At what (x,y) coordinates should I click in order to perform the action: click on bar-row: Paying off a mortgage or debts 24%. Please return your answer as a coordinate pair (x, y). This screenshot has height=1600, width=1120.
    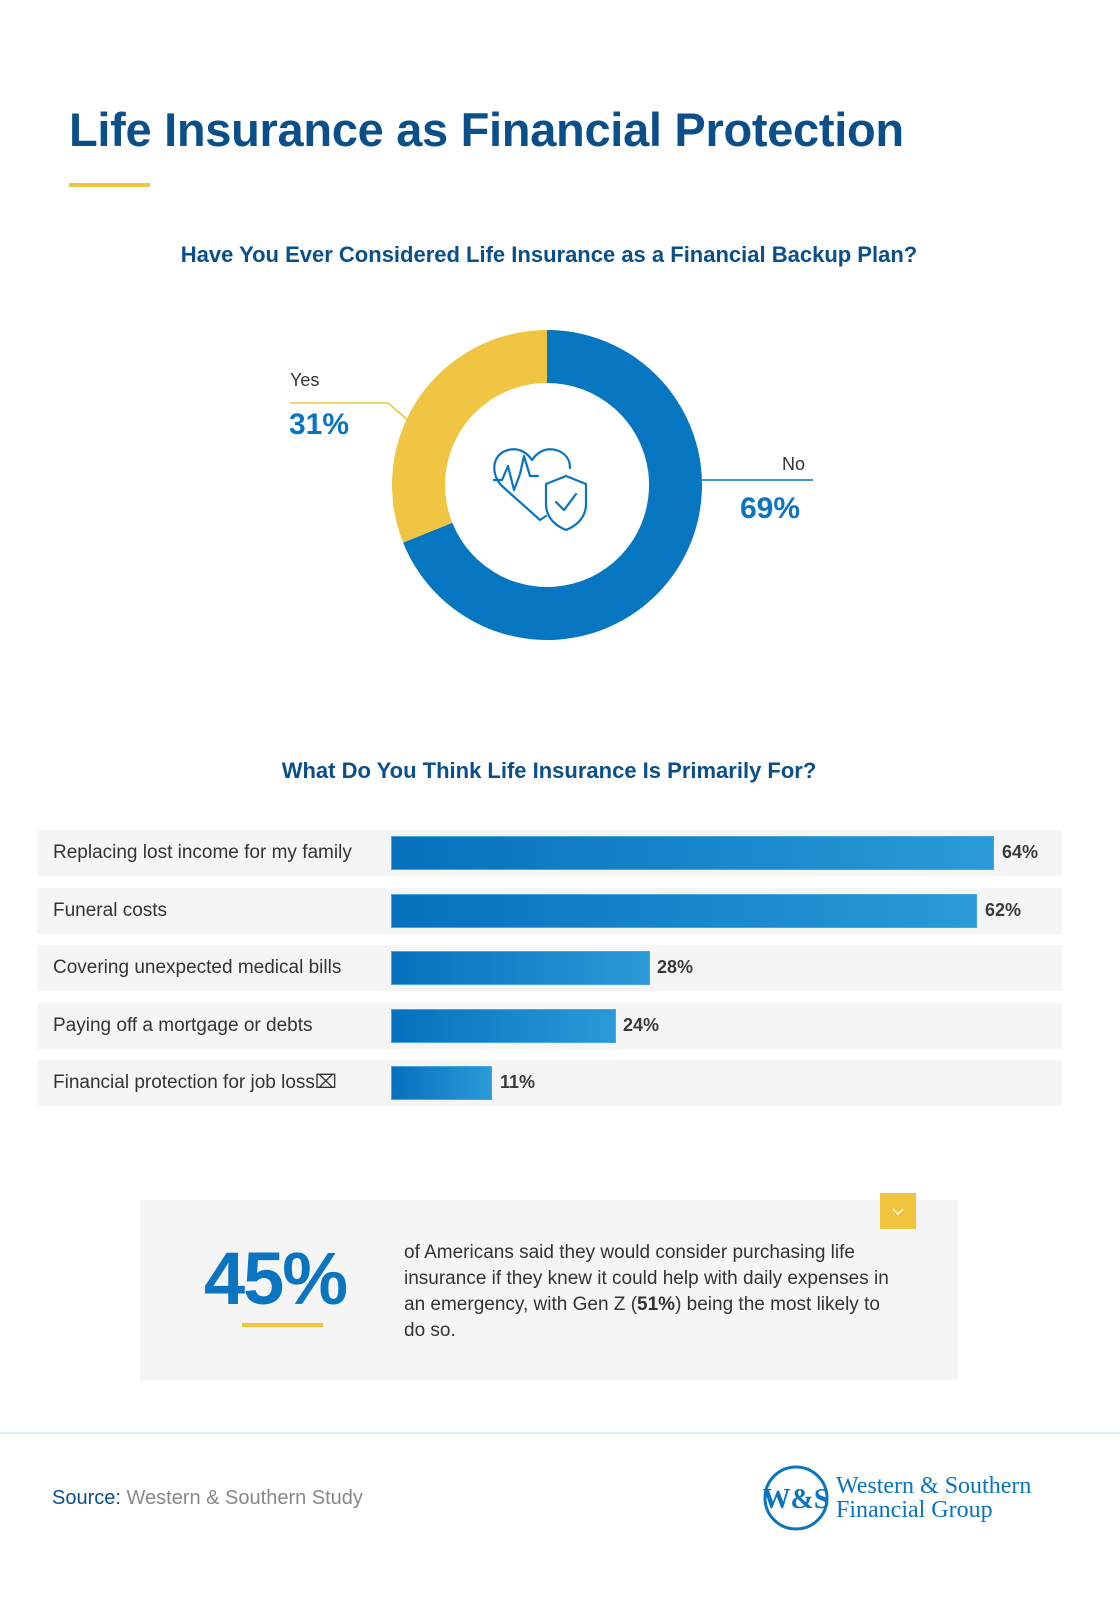
    Looking at the image, I should click on (549, 1025).